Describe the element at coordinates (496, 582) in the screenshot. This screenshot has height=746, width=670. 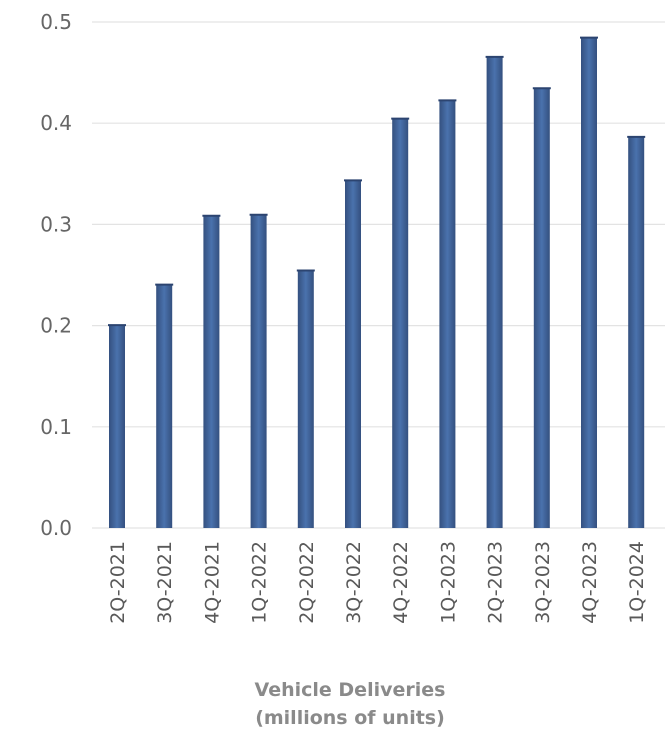
I see `x-tick-label: 2Q-2023` at that location.